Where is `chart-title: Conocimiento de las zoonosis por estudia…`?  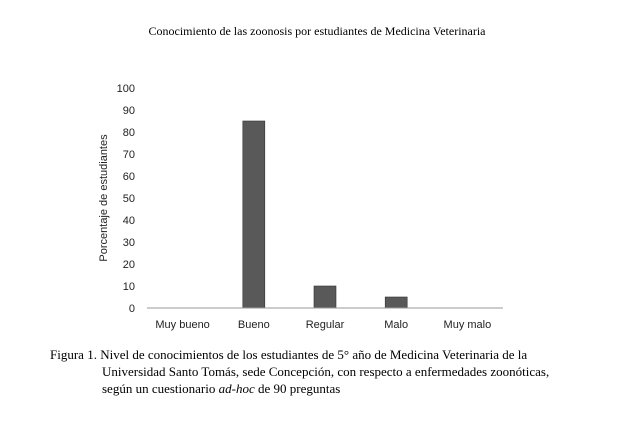 chart-title: Conocimiento de las zoonosis por estudia… is located at coordinates (317, 31).